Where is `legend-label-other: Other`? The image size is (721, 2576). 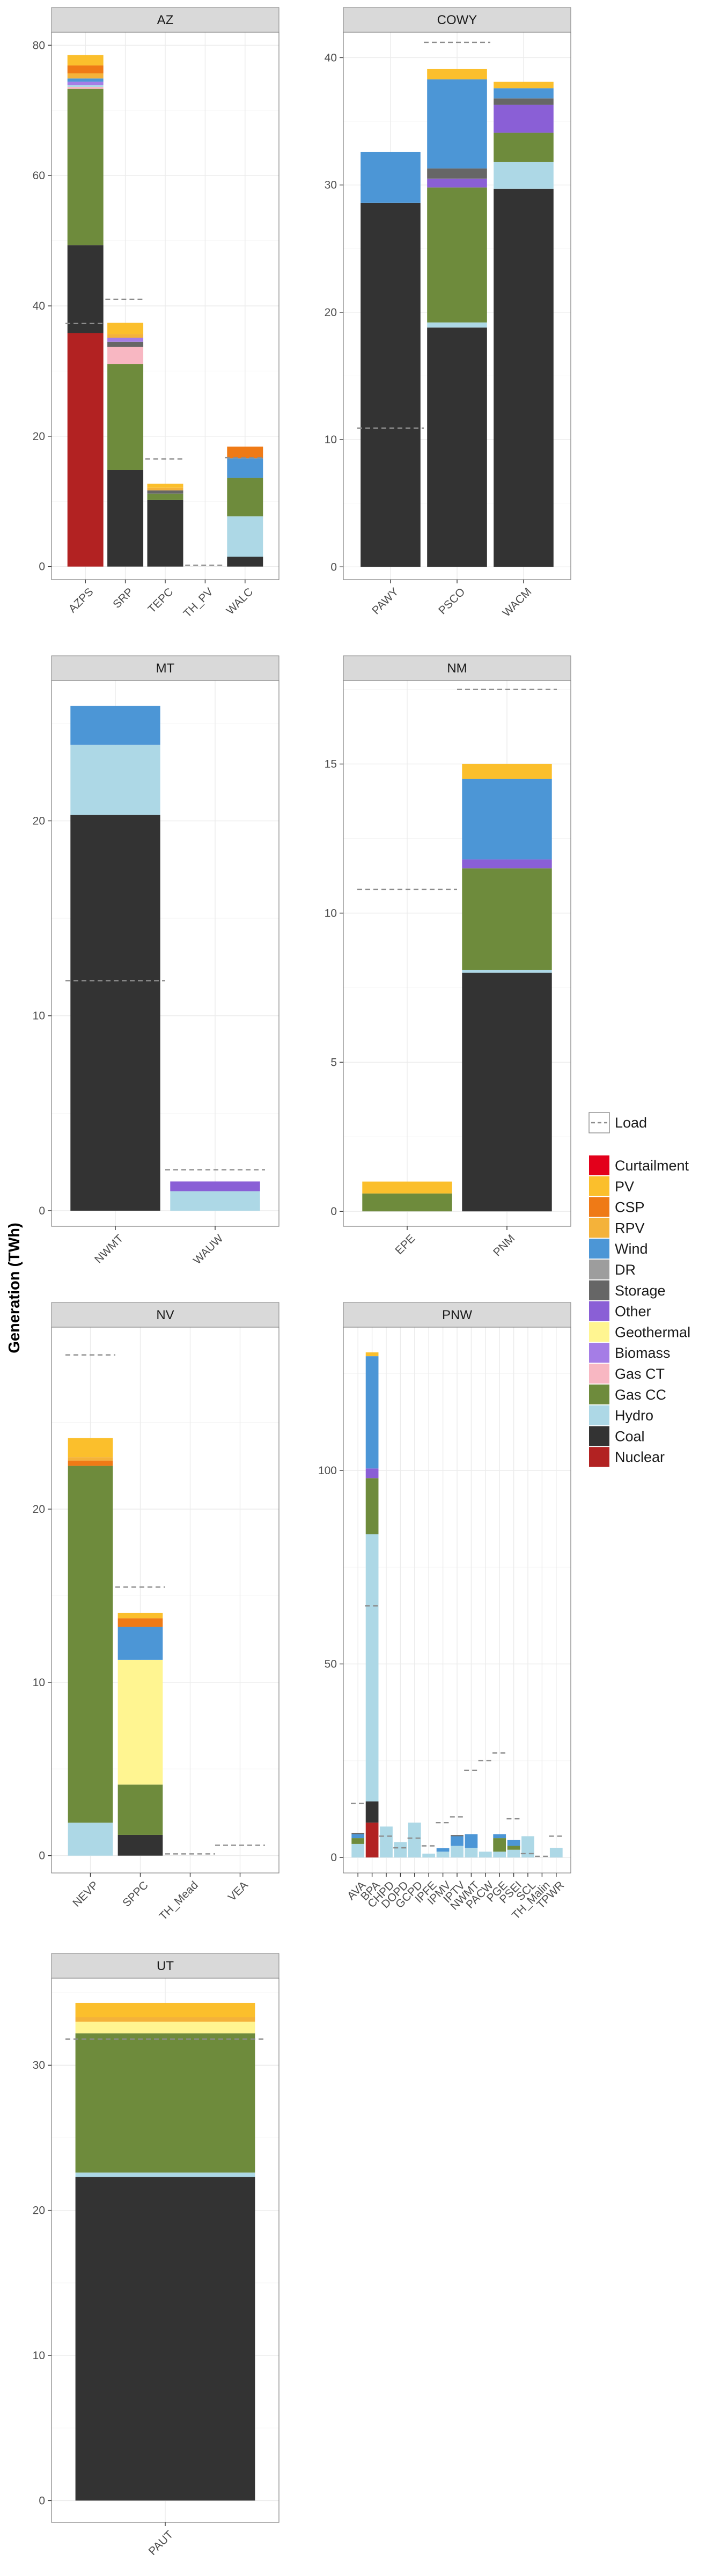
legend-label-other: Other is located at coordinates (633, 1312).